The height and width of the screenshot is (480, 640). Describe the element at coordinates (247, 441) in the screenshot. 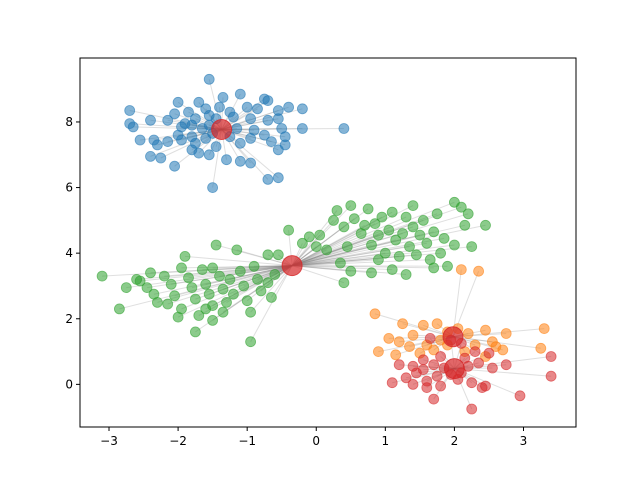

I see `x-tick-label-2: −1` at that location.